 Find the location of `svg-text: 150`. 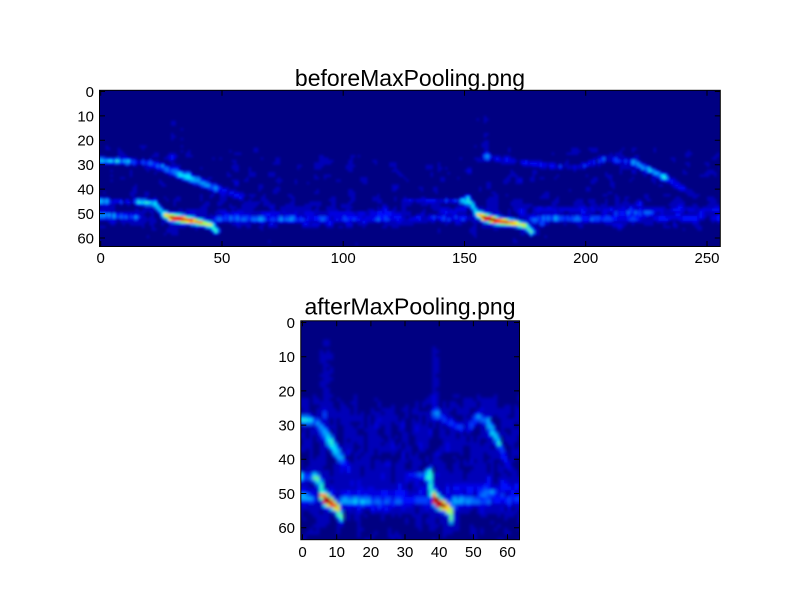

svg-text: 150 is located at coordinates (464, 258).